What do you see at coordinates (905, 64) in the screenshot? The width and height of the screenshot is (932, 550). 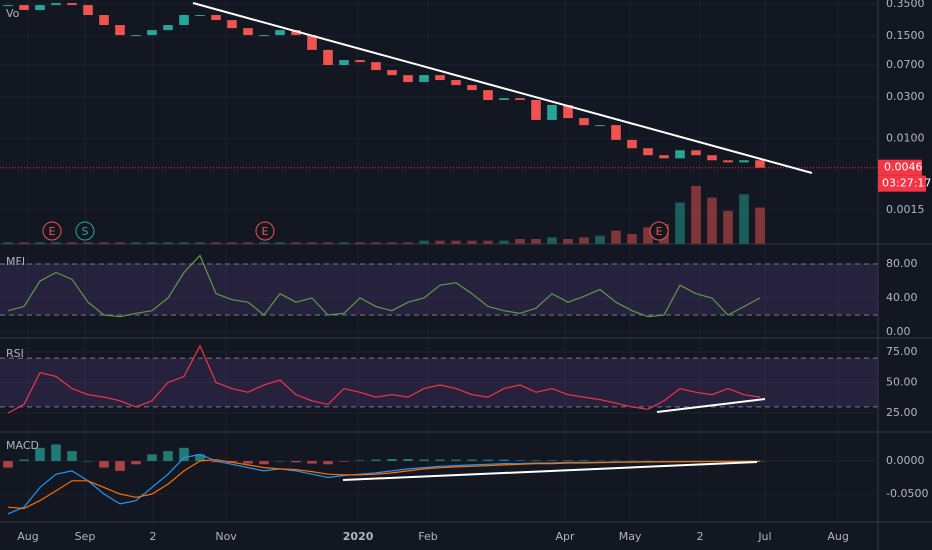 I see `y-tick-label: 0.0700` at bounding box center [905, 64].